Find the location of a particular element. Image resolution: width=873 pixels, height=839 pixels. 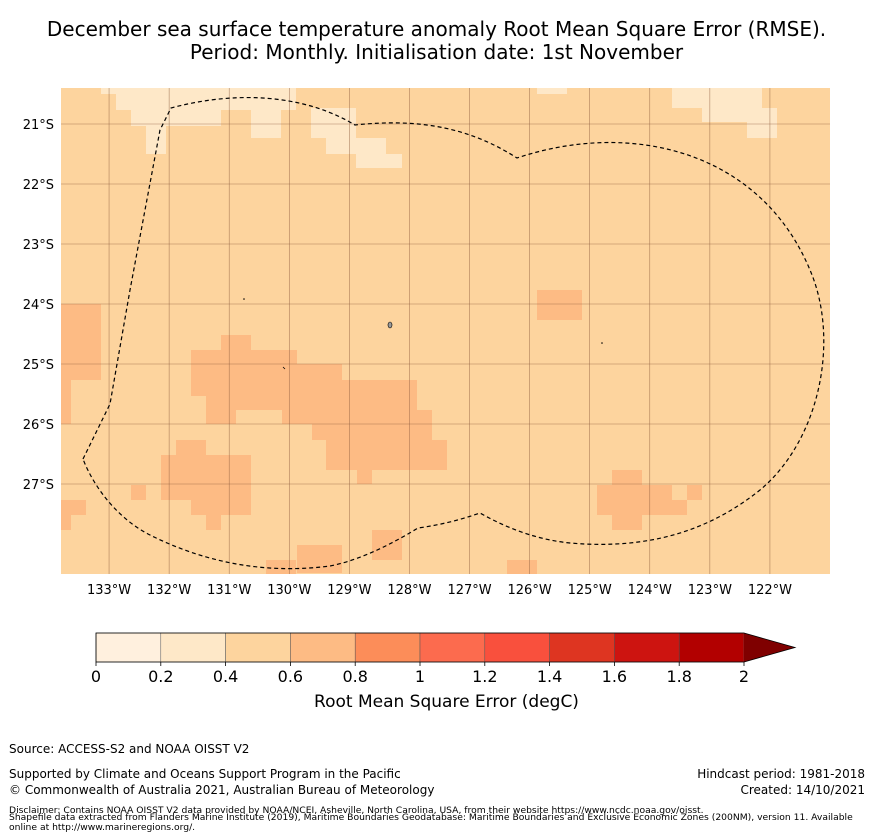

colorbar-tick-label: 0.2 is located at coordinates (161, 676).